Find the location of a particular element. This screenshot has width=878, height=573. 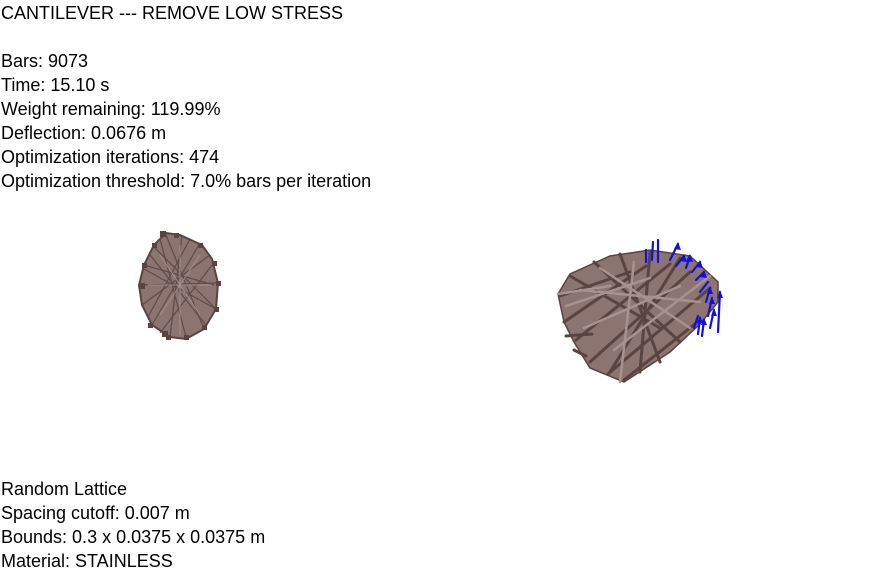

time-readout: Time: 15.10 s is located at coordinates (55, 85).